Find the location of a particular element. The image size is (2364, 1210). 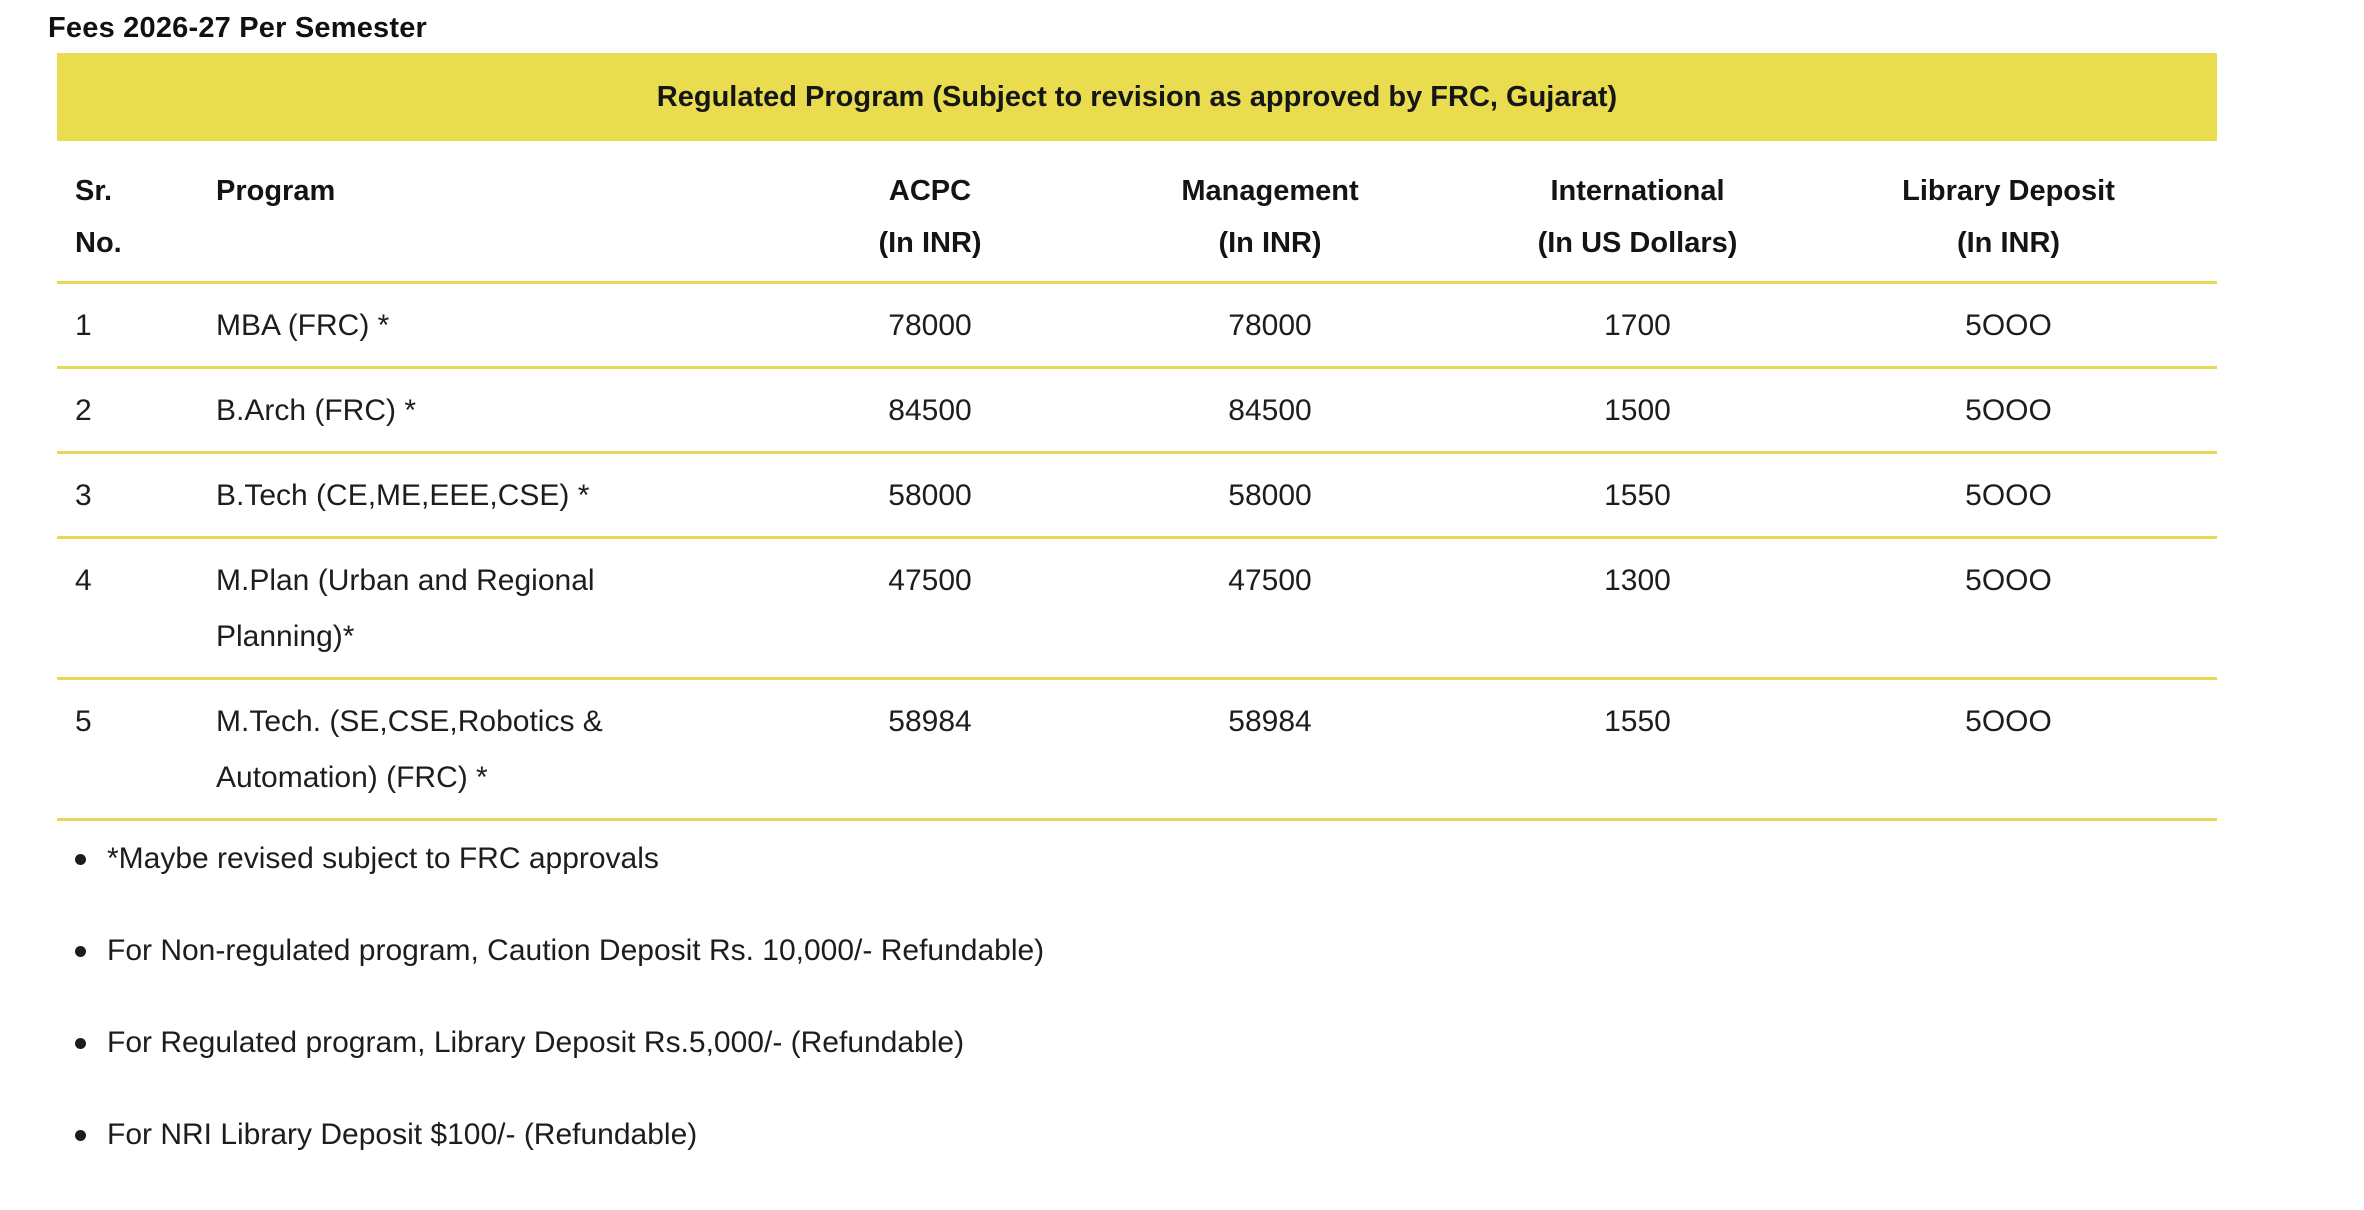

program-text: MBA (FRC) * is located at coordinates (303, 325).